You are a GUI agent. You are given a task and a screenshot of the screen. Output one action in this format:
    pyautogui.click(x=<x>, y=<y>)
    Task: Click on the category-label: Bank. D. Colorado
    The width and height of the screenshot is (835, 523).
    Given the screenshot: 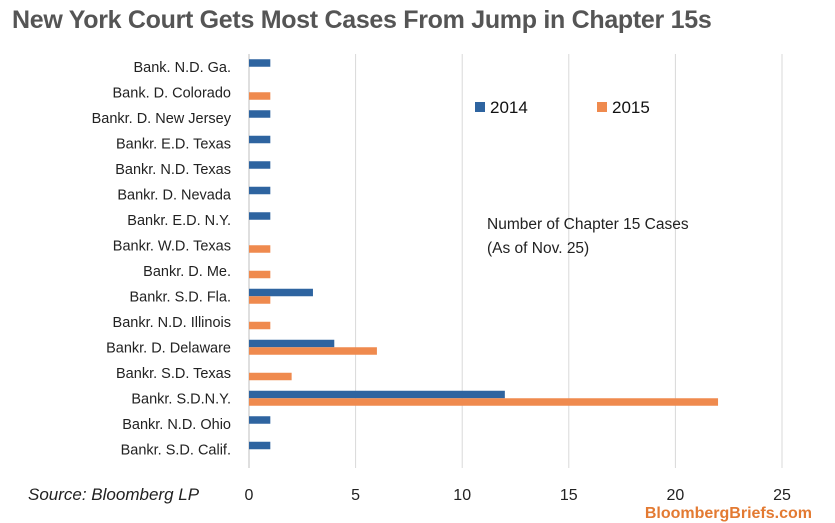 What is the action you would take?
    pyautogui.click(x=172, y=93)
    